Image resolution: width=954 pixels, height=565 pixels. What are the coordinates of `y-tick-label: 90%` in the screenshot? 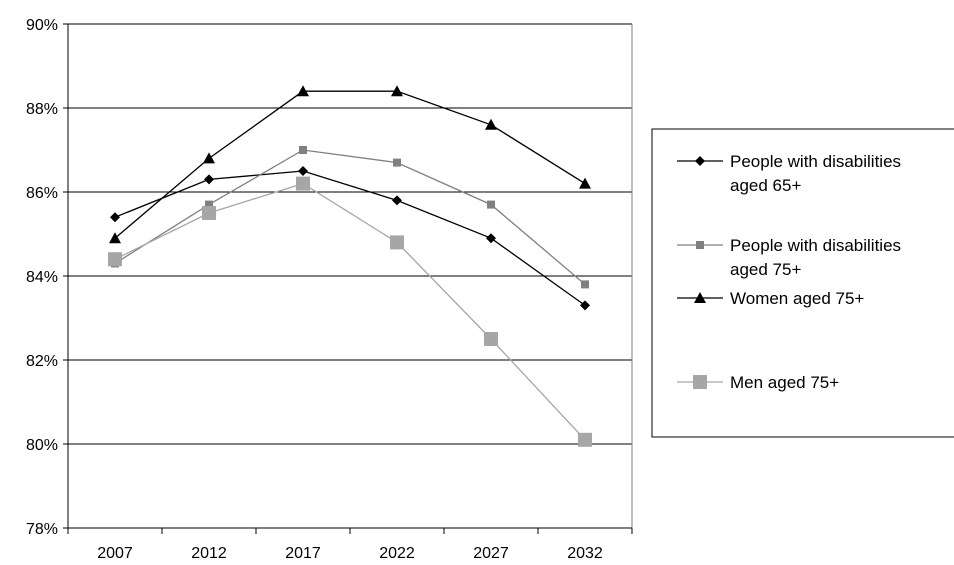 It's located at (42, 25).